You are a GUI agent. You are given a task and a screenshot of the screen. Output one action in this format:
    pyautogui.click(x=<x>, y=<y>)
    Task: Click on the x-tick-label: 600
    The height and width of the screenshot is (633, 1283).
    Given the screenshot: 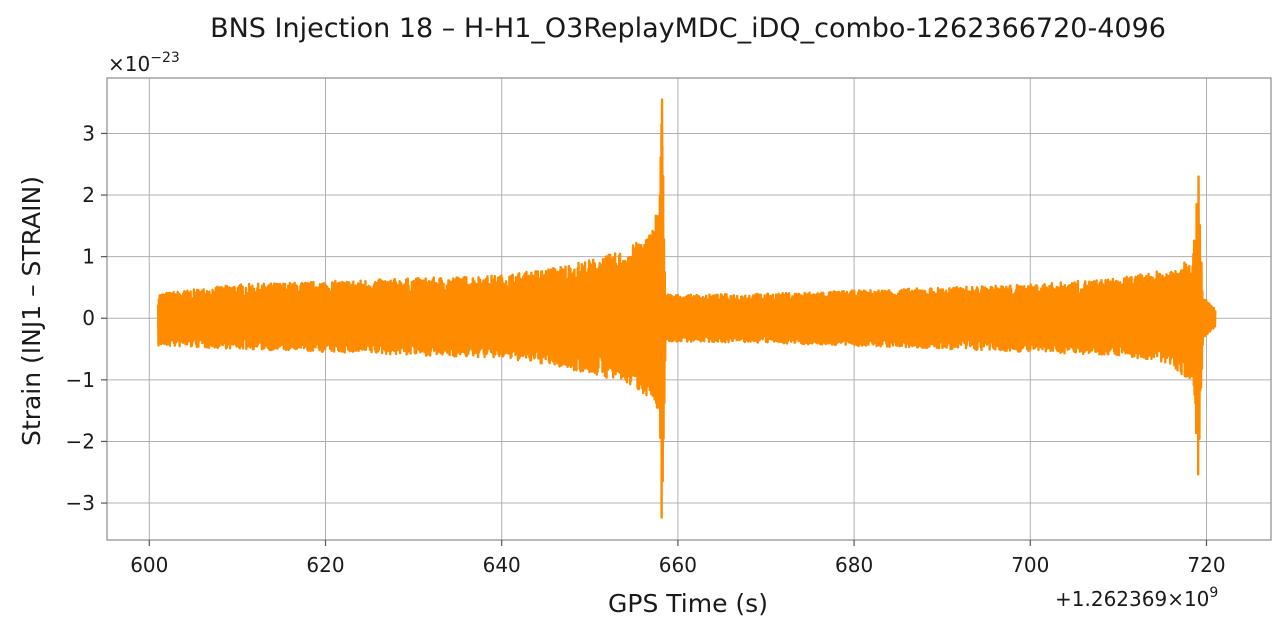 What is the action you would take?
    pyautogui.click(x=149, y=565)
    